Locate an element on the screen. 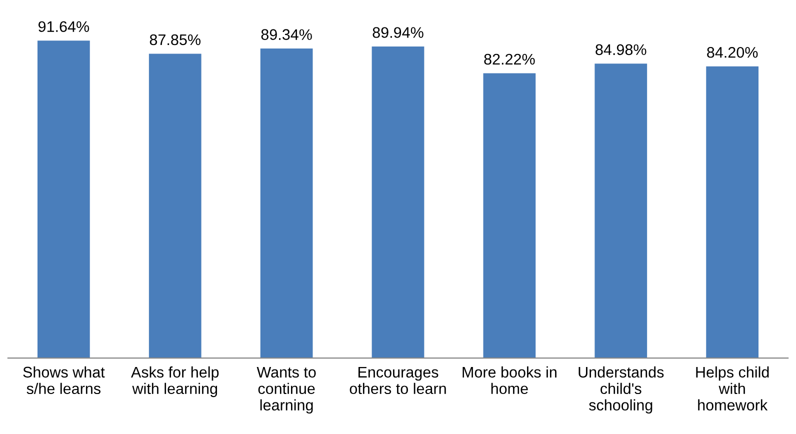 The height and width of the screenshot is (434, 796). x-tick-label: Understands child's schooling is located at coordinates (621, 390).